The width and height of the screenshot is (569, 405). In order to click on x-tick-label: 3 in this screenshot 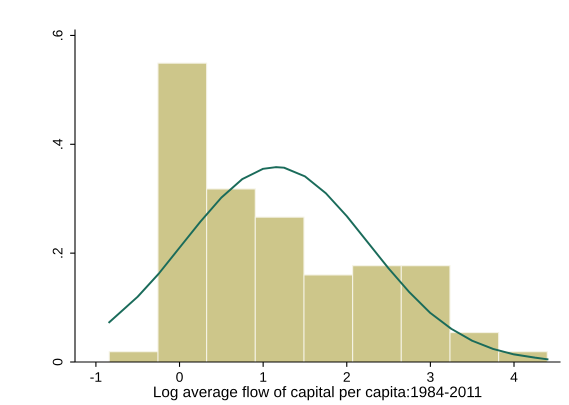, I will do `click(430, 377)`.